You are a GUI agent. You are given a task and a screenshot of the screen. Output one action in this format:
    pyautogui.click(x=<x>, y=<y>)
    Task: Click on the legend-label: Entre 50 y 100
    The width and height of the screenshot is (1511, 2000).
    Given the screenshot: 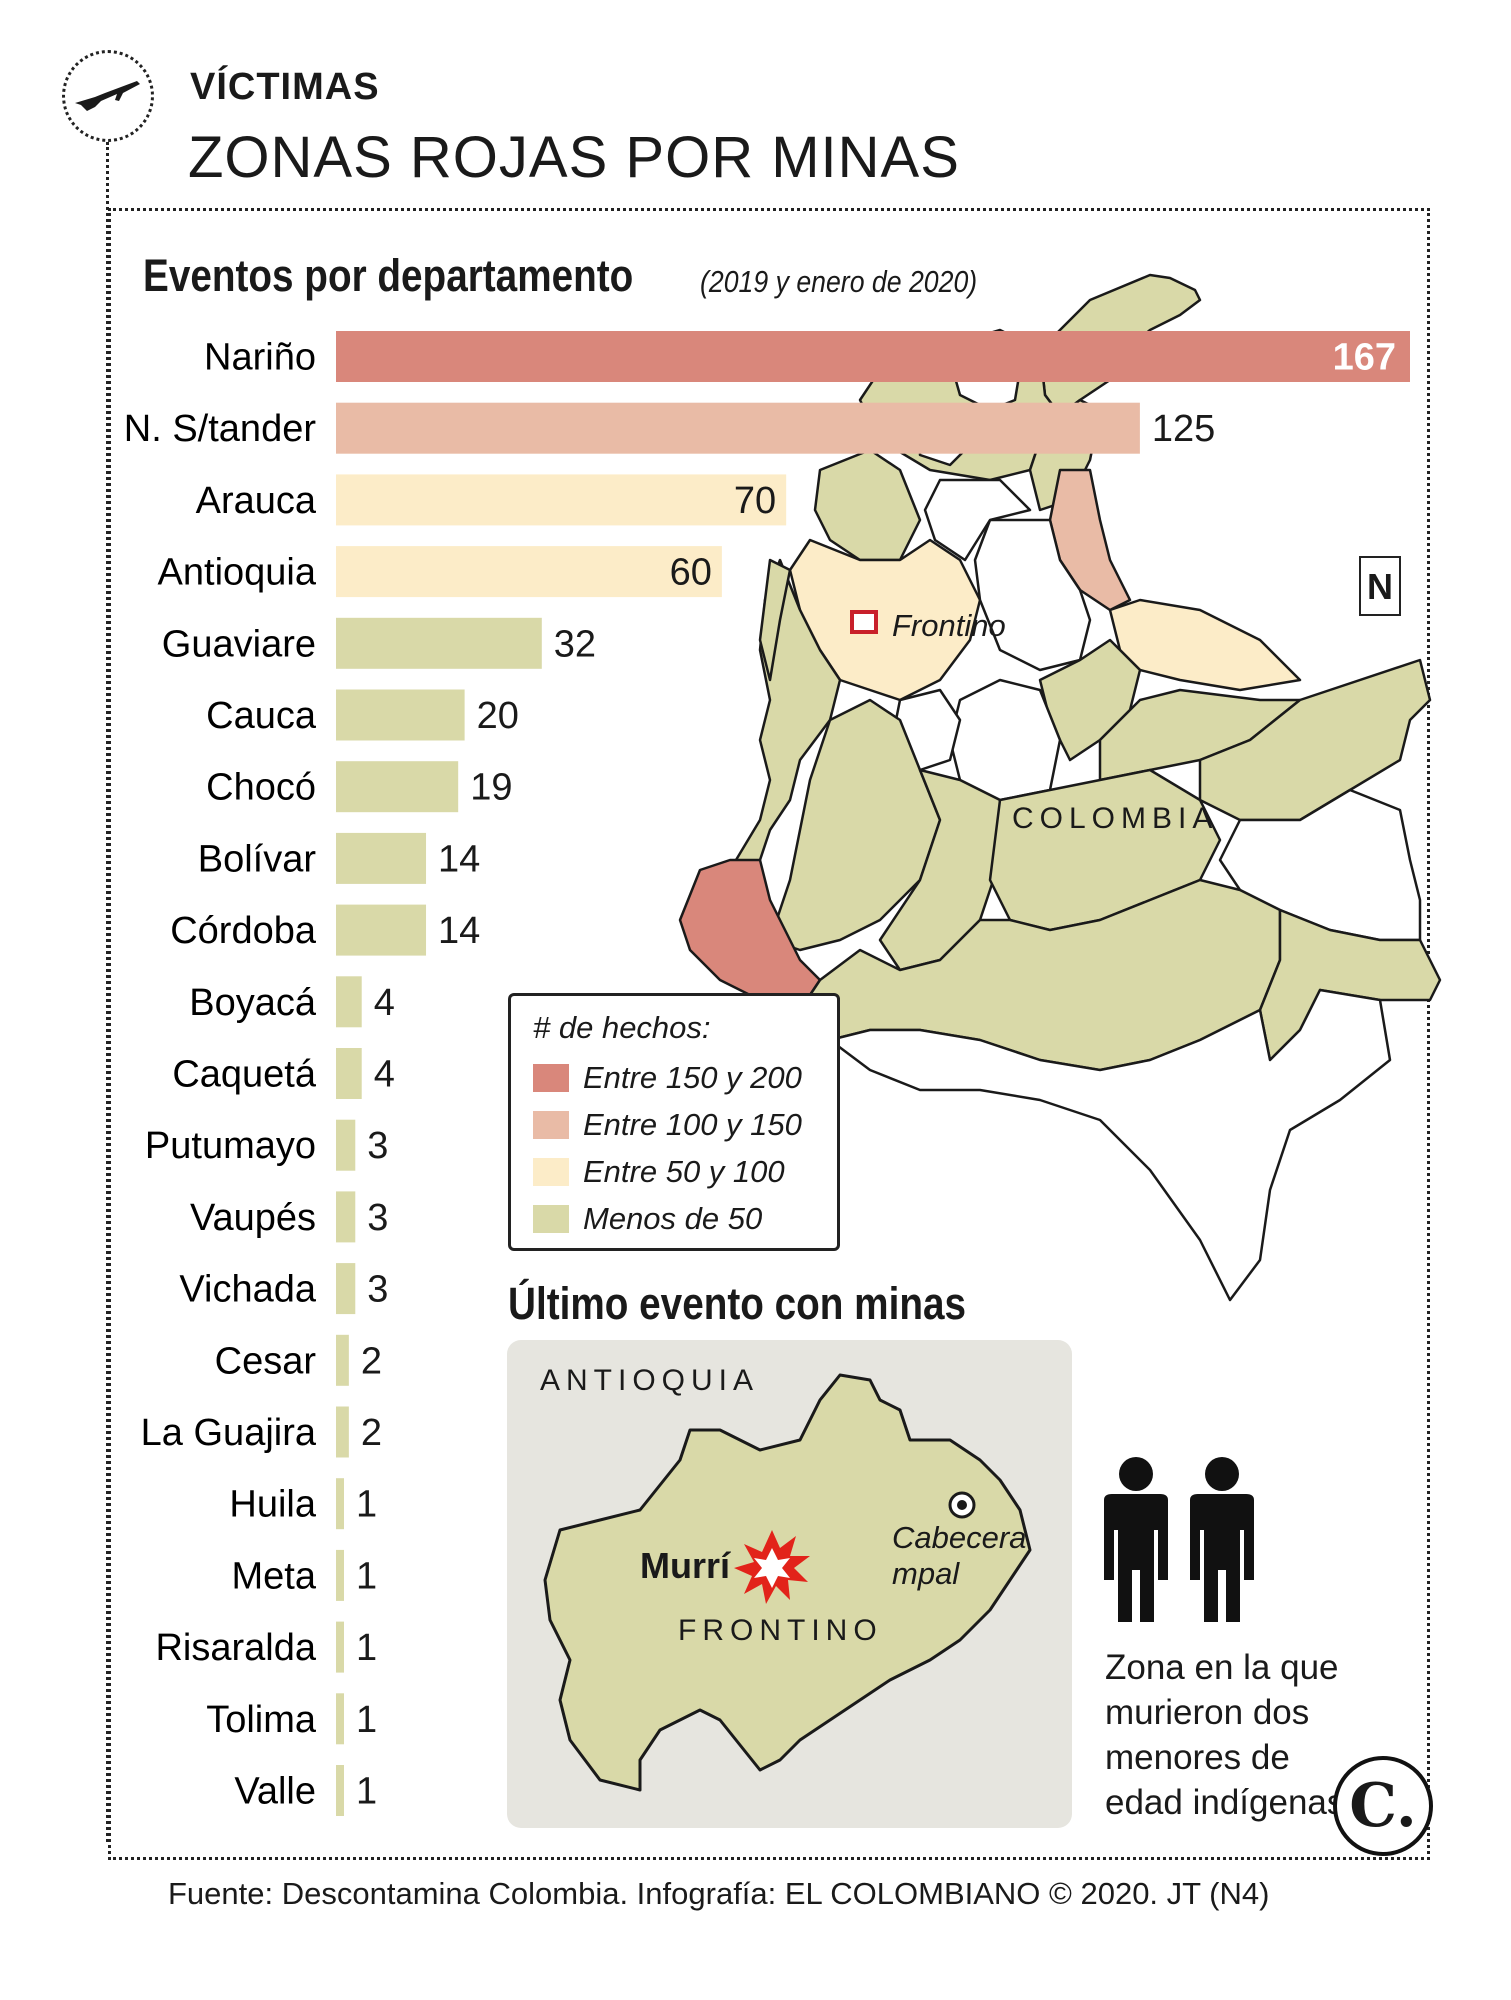 What is the action you would take?
    pyautogui.click(x=684, y=1171)
    